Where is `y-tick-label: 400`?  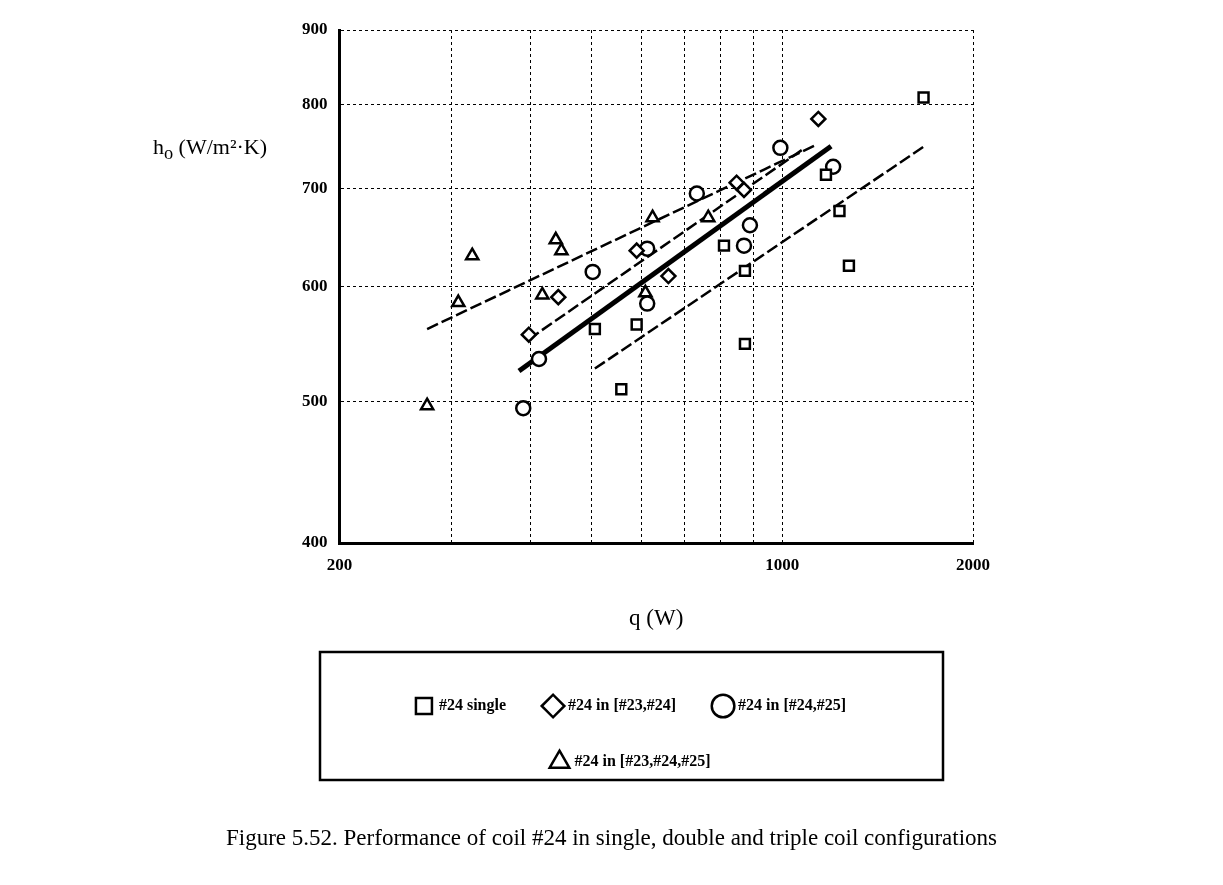 y-tick-label: 400 is located at coordinates (315, 542).